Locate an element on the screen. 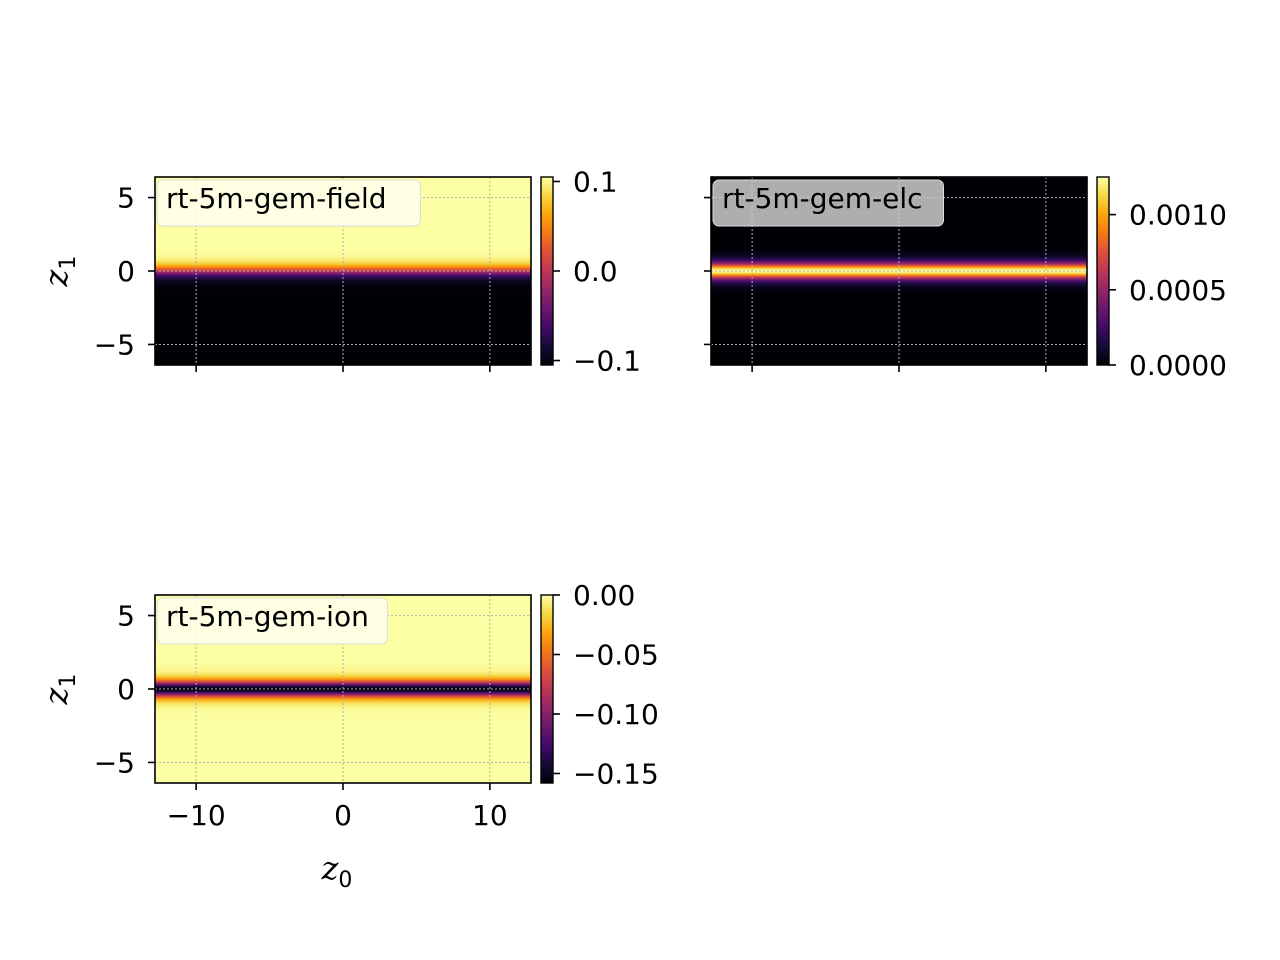 Image resolution: width=1280 pixels, height=960 pixels. x-axis-label: z0 is located at coordinates (337, 871).